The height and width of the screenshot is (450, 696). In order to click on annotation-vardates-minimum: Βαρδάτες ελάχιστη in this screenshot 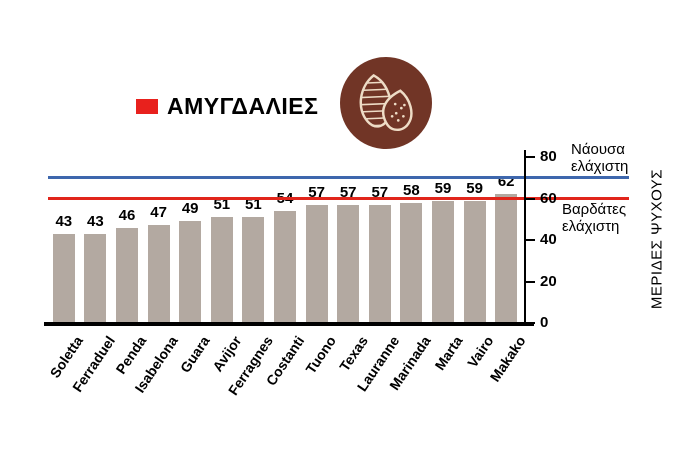, I will do `click(594, 218)`.